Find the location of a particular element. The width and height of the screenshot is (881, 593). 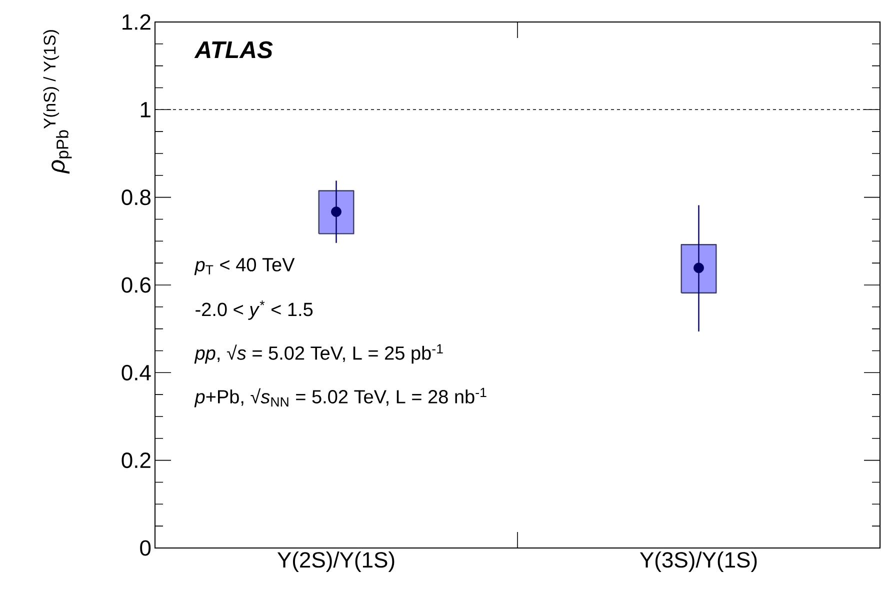

y-tick-label: 1.2 is located at coordinates (136, 22).